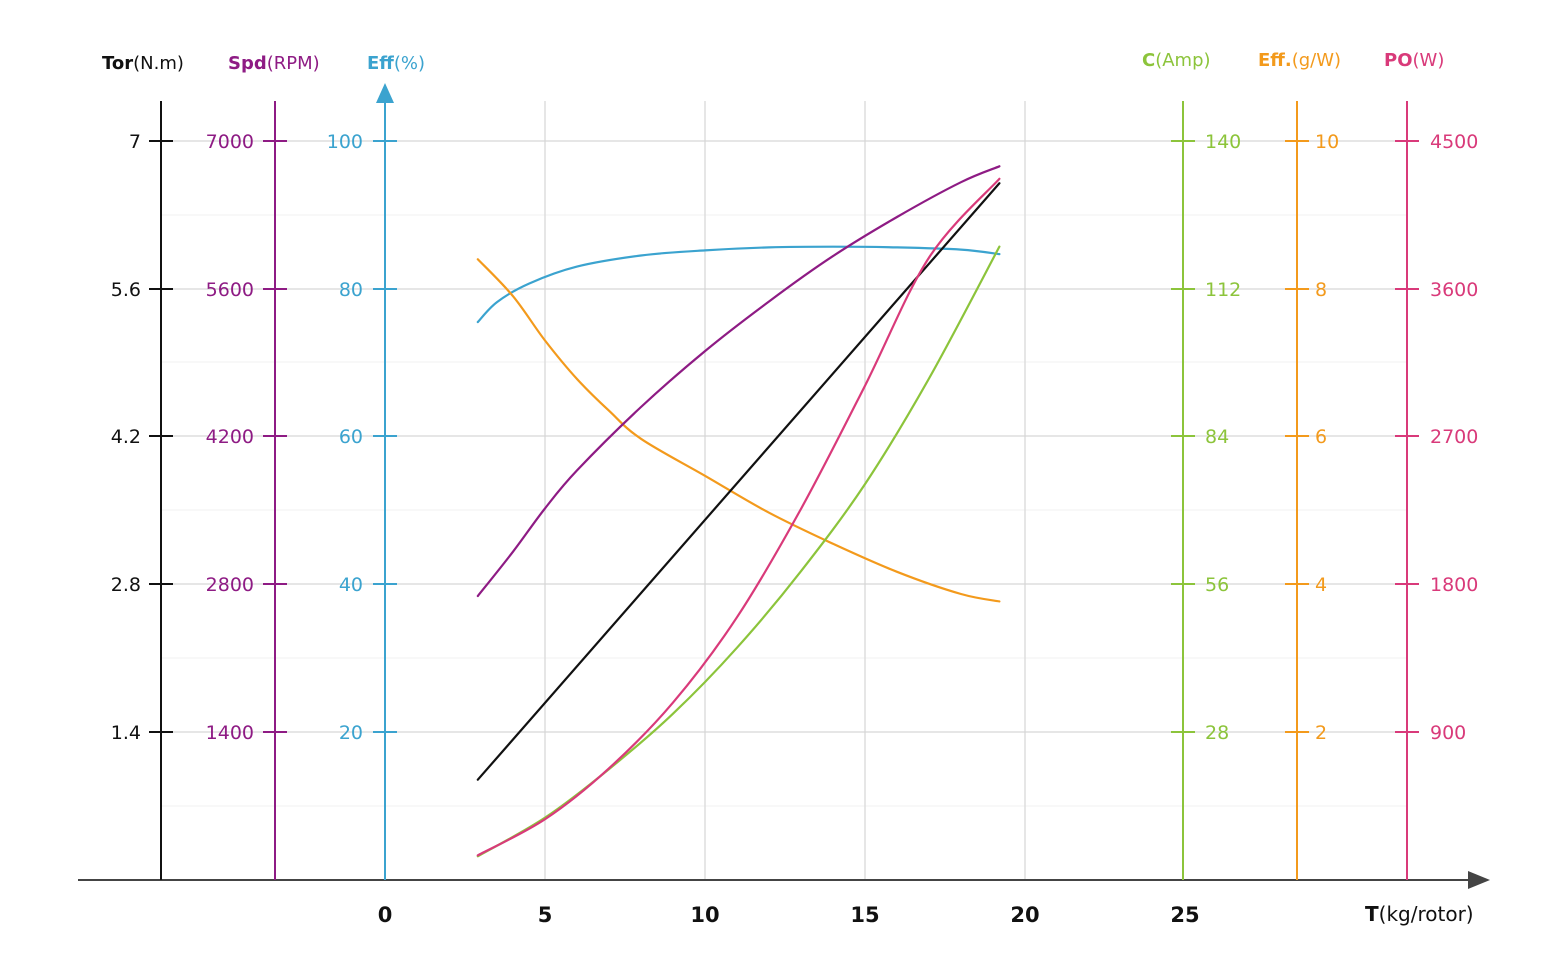 This screenshot has height=974, width=1563. Describe the element at coordinates (1217, 733) in the screenshot. I see `cur-tick-label: 28` at that location.